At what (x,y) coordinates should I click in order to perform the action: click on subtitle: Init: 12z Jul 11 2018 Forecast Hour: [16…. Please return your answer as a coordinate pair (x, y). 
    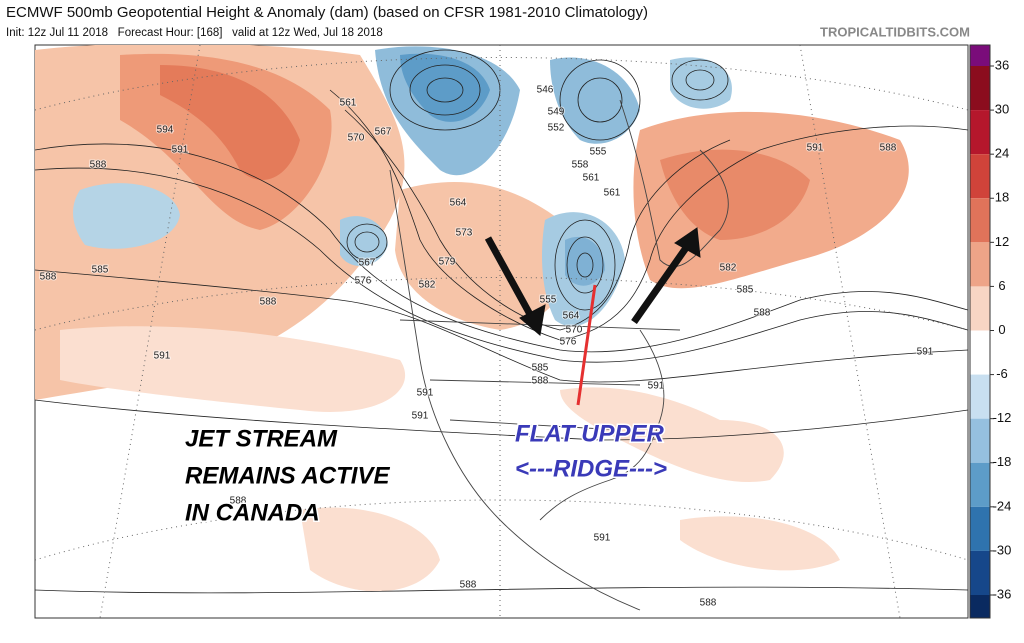
    Looking at the image, I should click on (194, 33).